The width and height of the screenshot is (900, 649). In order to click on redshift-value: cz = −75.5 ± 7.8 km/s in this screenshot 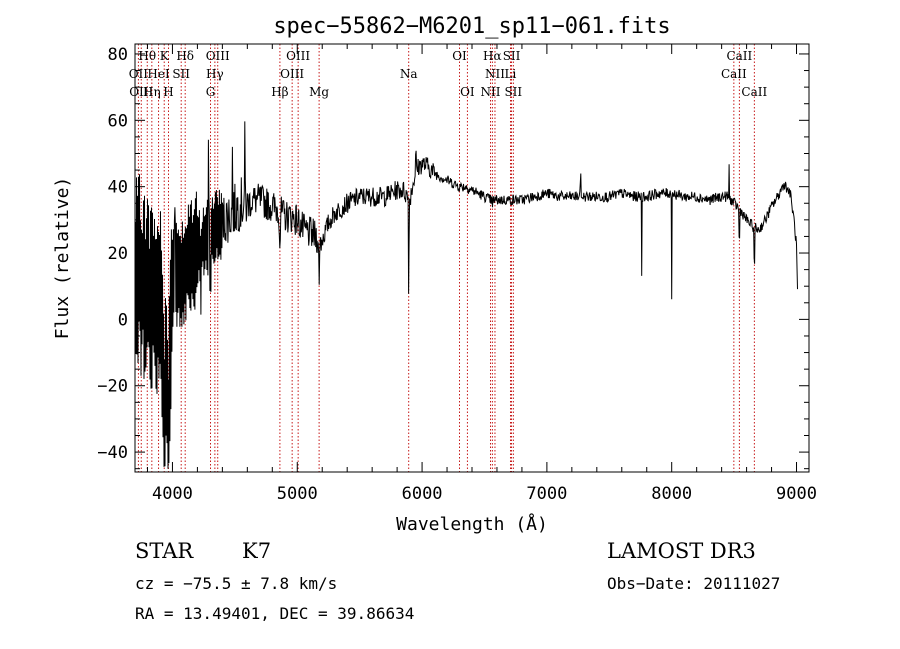, I will do `click(236, 583)`.